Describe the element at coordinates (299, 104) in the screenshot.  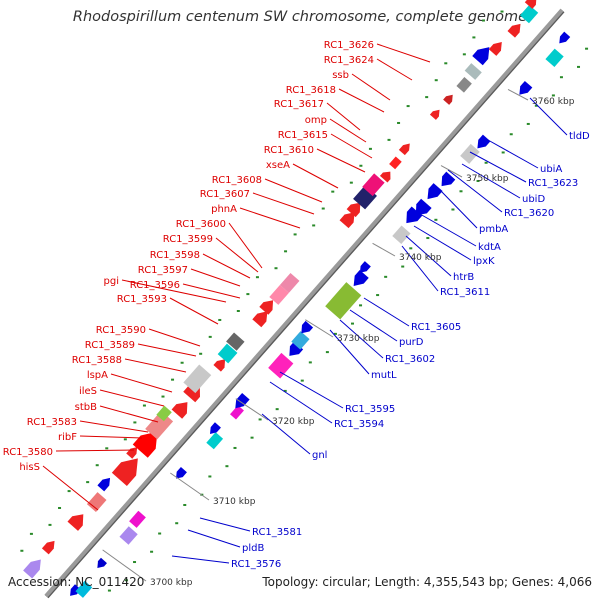
I see `fwd-label-rc1-3617: RC1_3617` at that location.